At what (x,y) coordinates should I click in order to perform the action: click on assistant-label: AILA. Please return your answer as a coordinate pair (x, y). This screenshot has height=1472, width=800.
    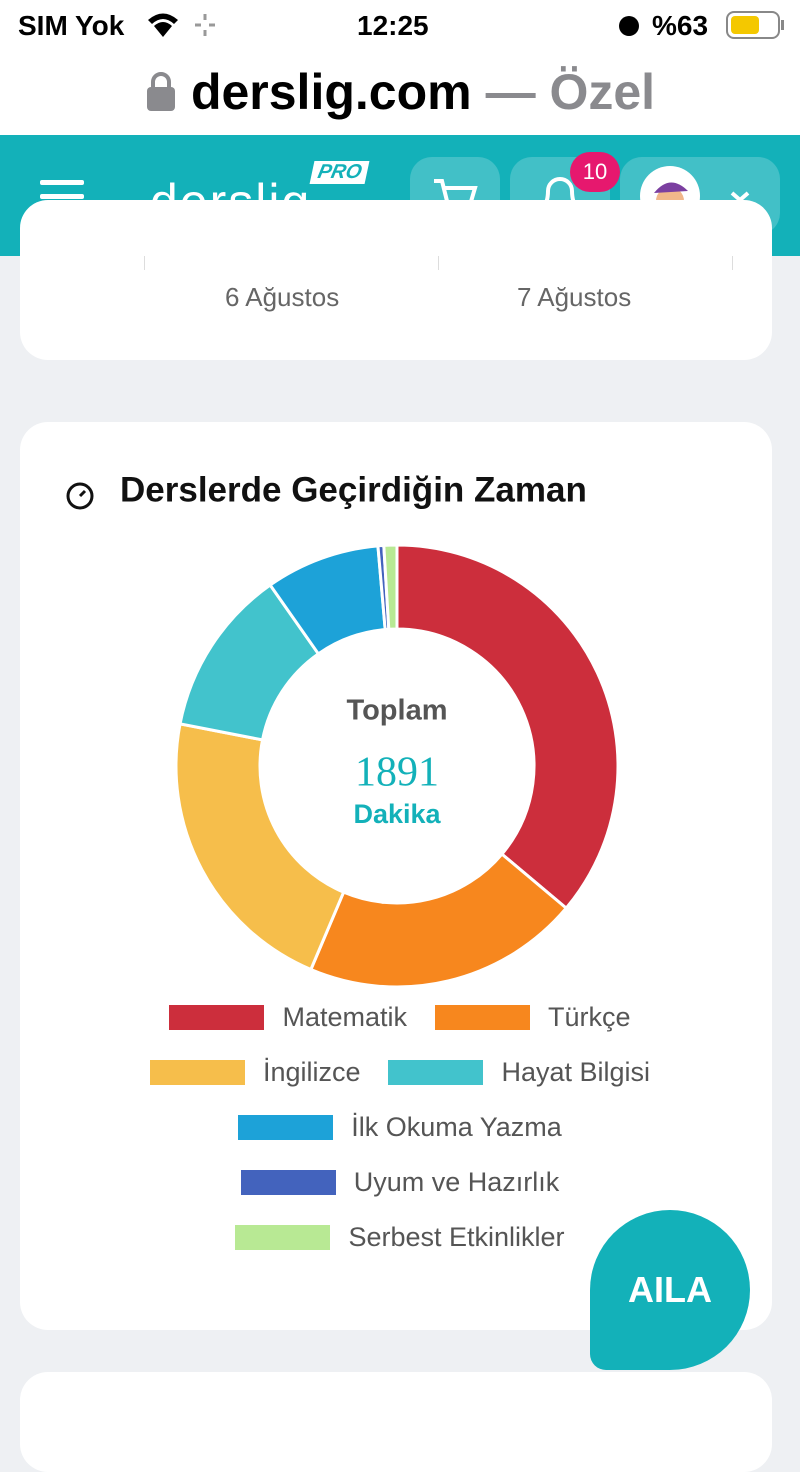
    Looking at the image, I should click on (670, 1289).